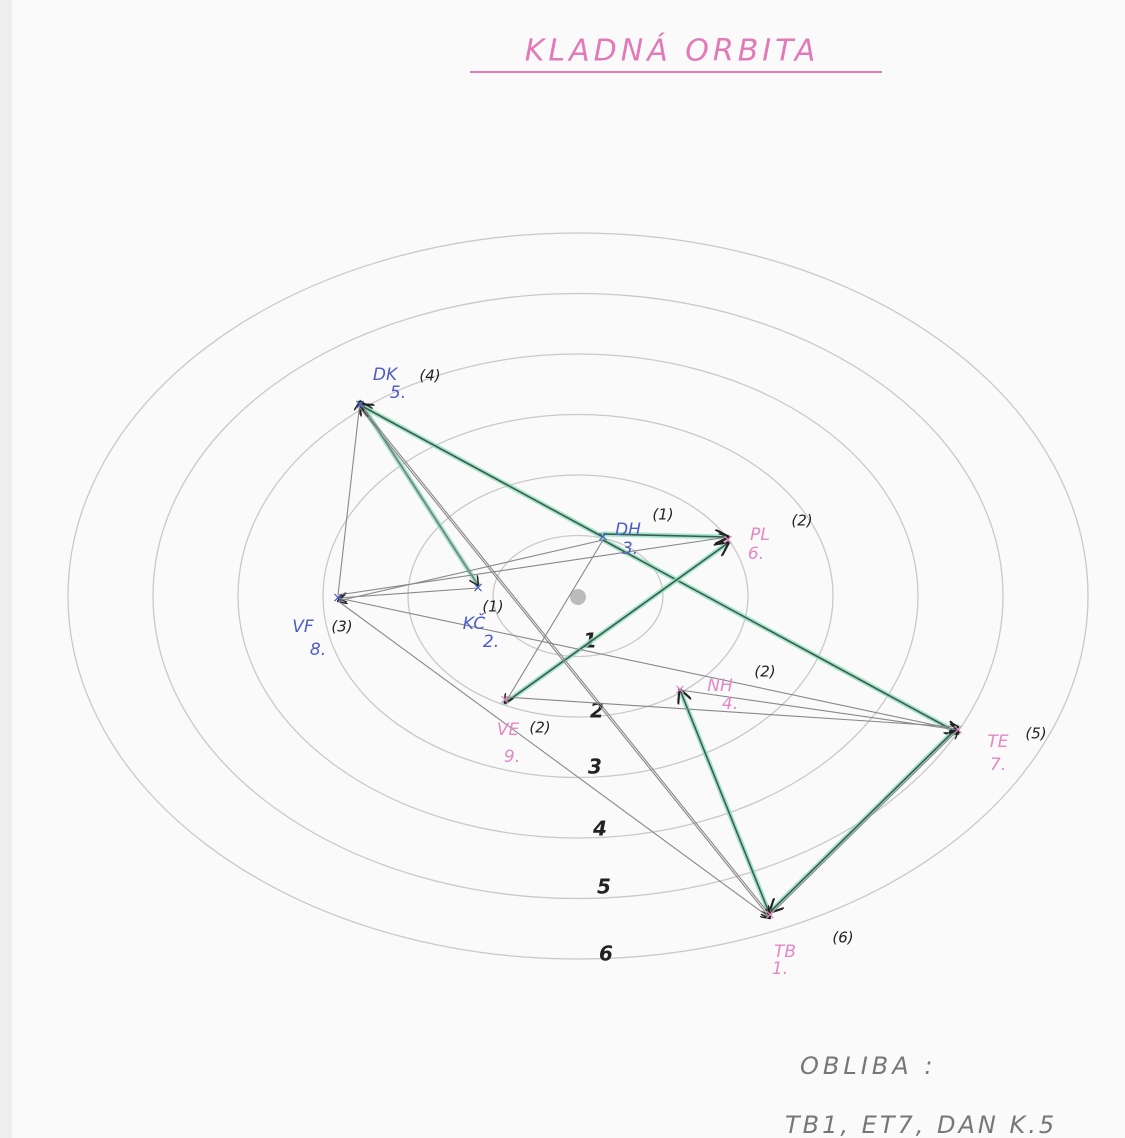  What do you see at coordinates (318, 650) in the screenshot?
I see `node-rank: 8.` at bounding box center [318, 650].